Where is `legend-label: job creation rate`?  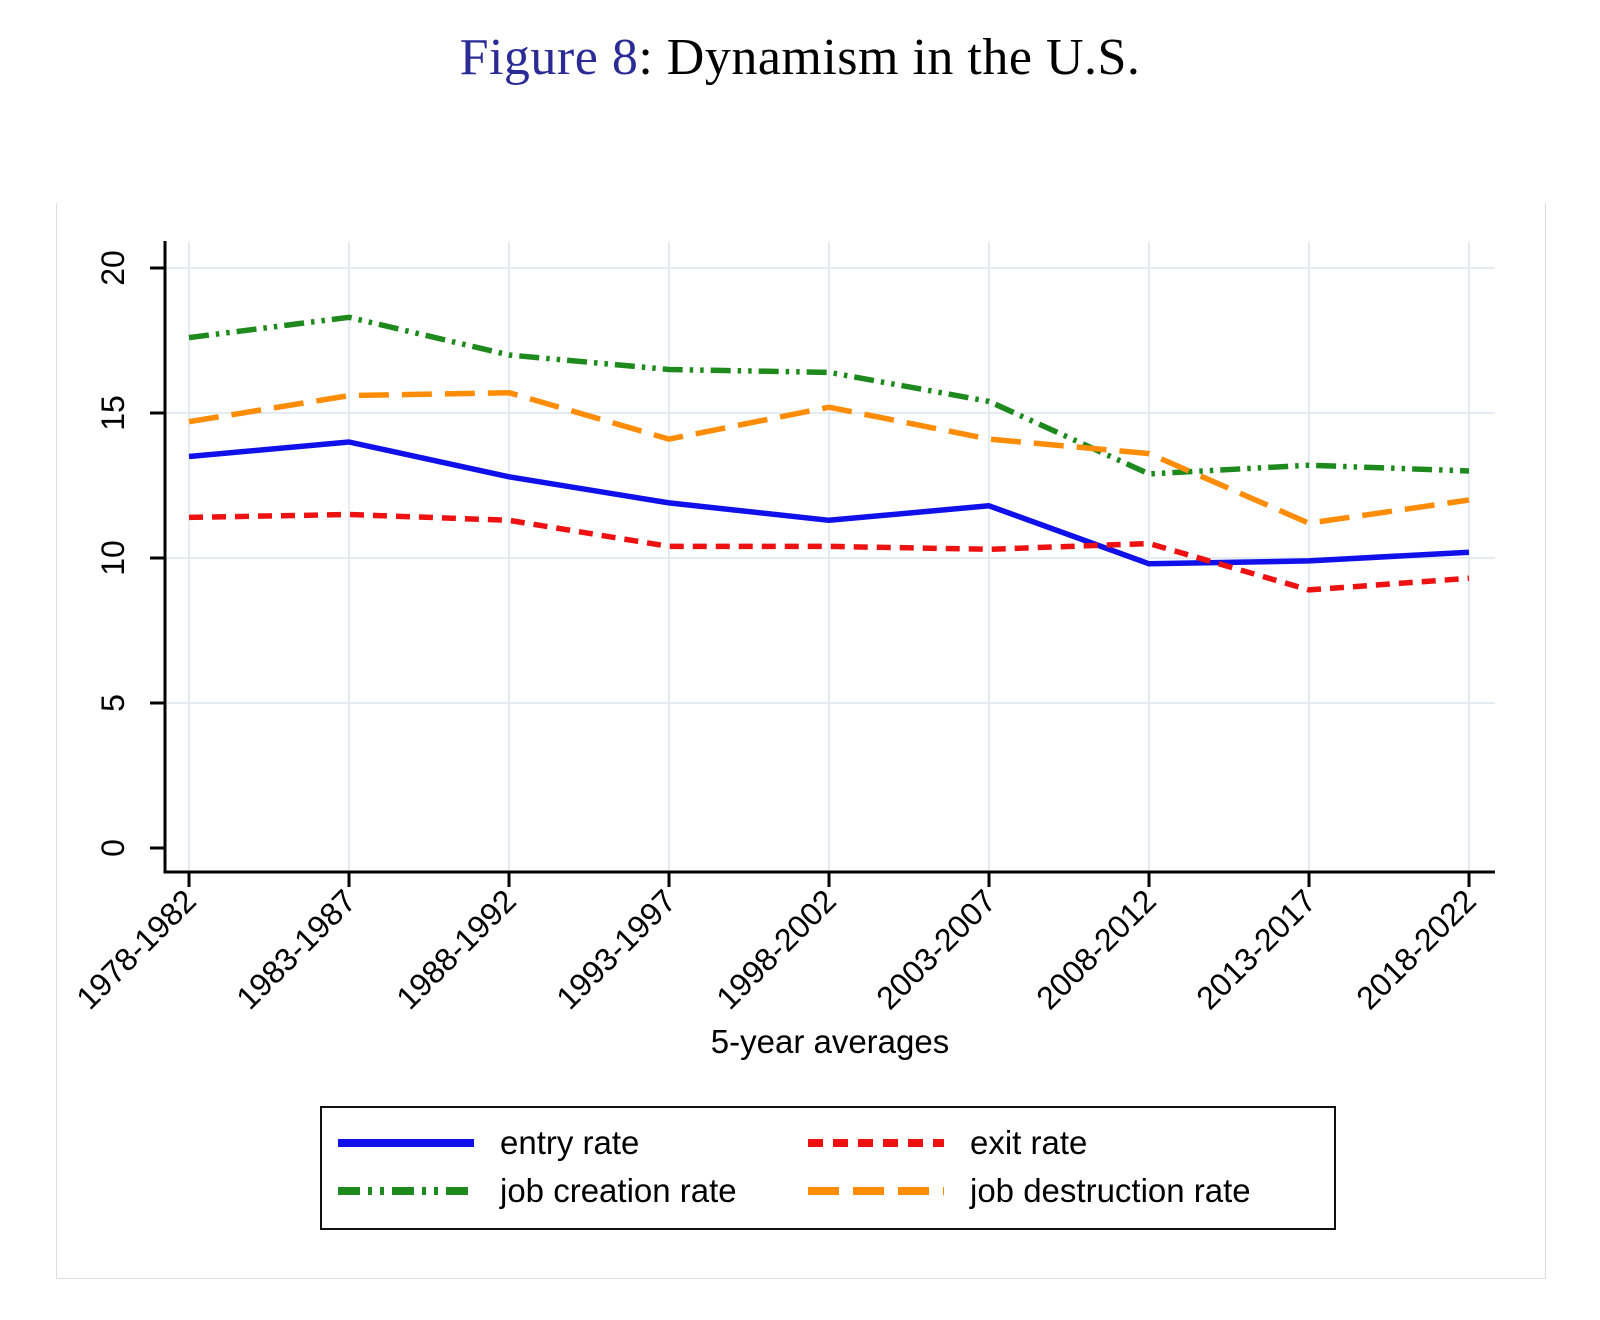
legend-label: job creation rate is located at coordinates (618, 1190).